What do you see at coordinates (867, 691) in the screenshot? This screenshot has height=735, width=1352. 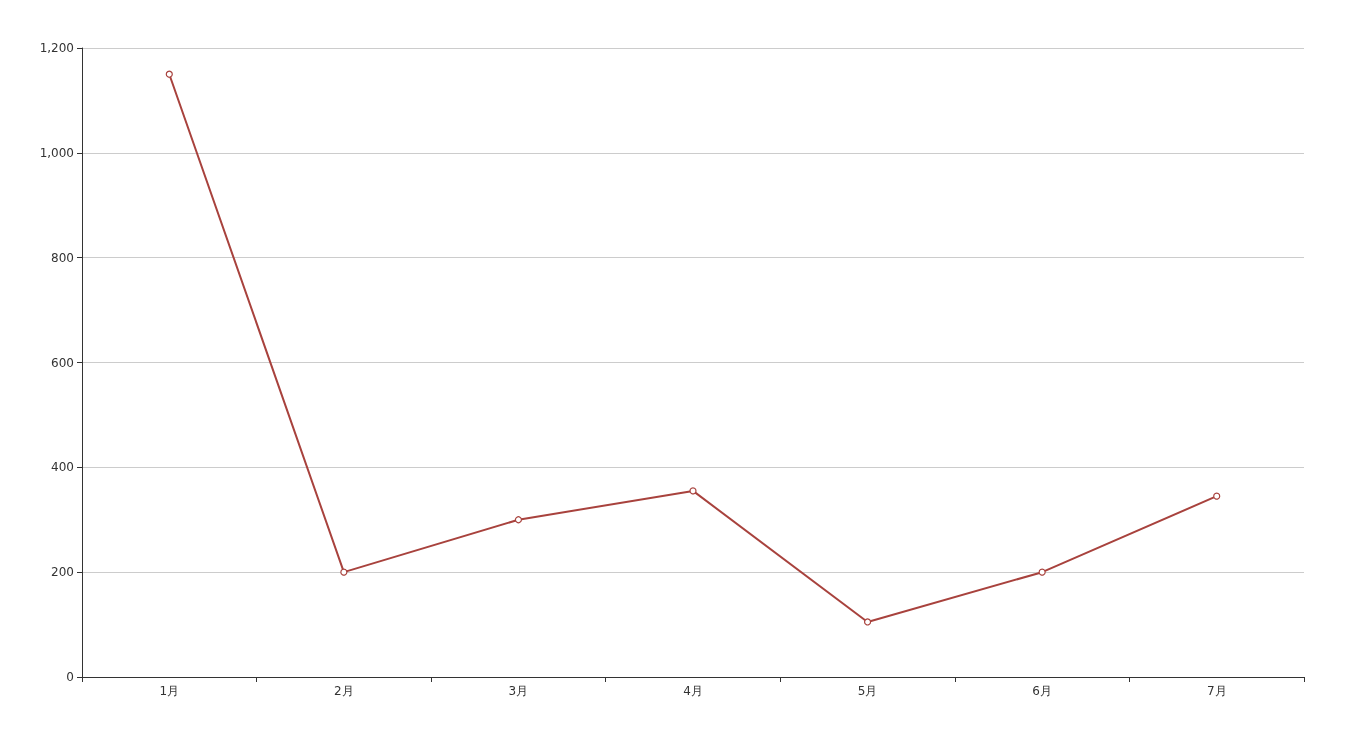 I see `x-tick-label: 5月` at bounding box center [867, 691].